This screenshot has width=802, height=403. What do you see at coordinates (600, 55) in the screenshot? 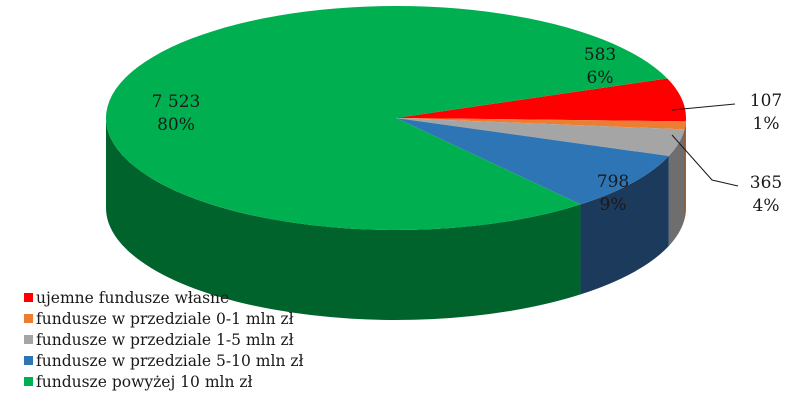
I see `value-label-0: 583` at bounding box center [600, 55].